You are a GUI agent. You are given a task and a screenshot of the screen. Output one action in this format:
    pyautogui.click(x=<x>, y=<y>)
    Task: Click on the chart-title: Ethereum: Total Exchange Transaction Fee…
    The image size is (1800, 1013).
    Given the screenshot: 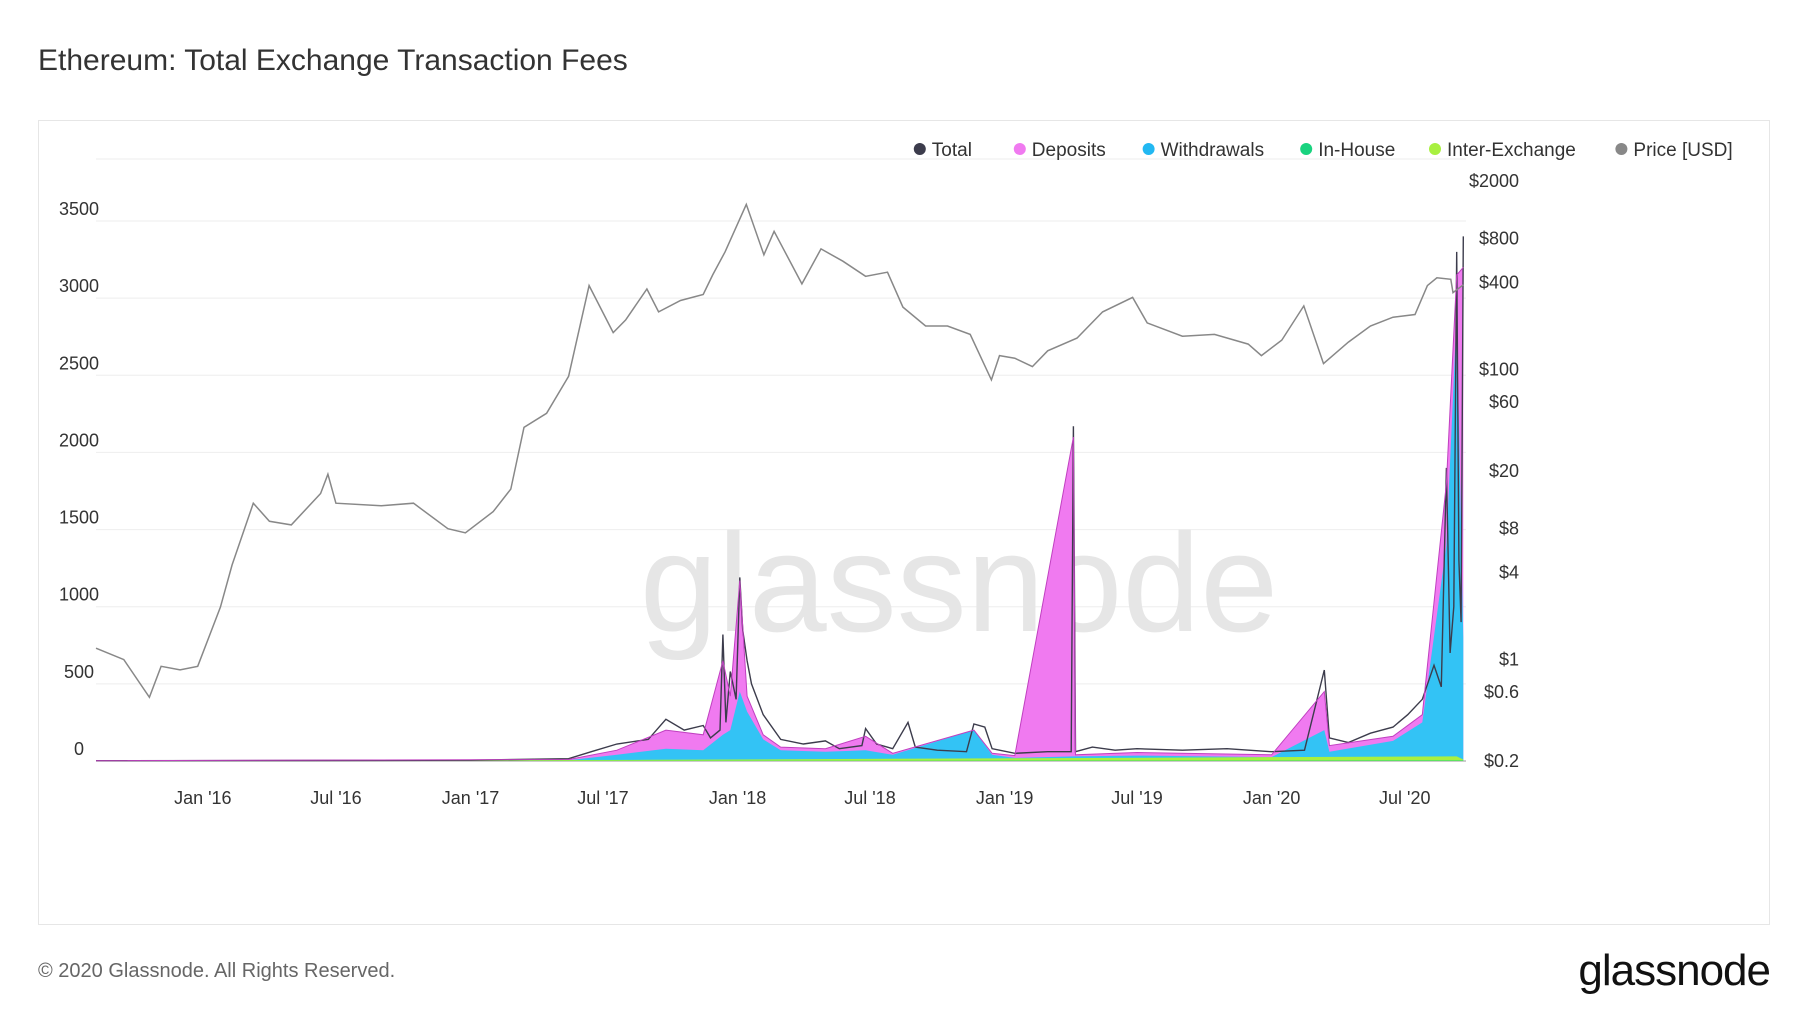 What is the action you would take?
    pyautogui.click(x=333, y=60)
    